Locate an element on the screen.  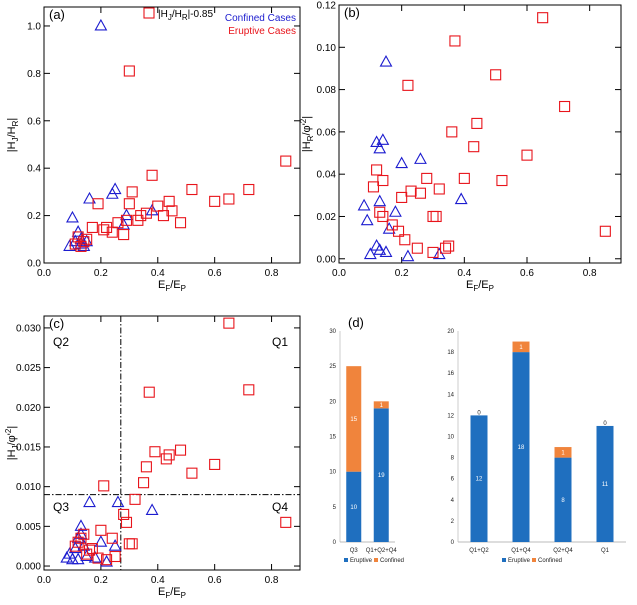
y-tick-label: 10 is located at coordinates (450, 438).